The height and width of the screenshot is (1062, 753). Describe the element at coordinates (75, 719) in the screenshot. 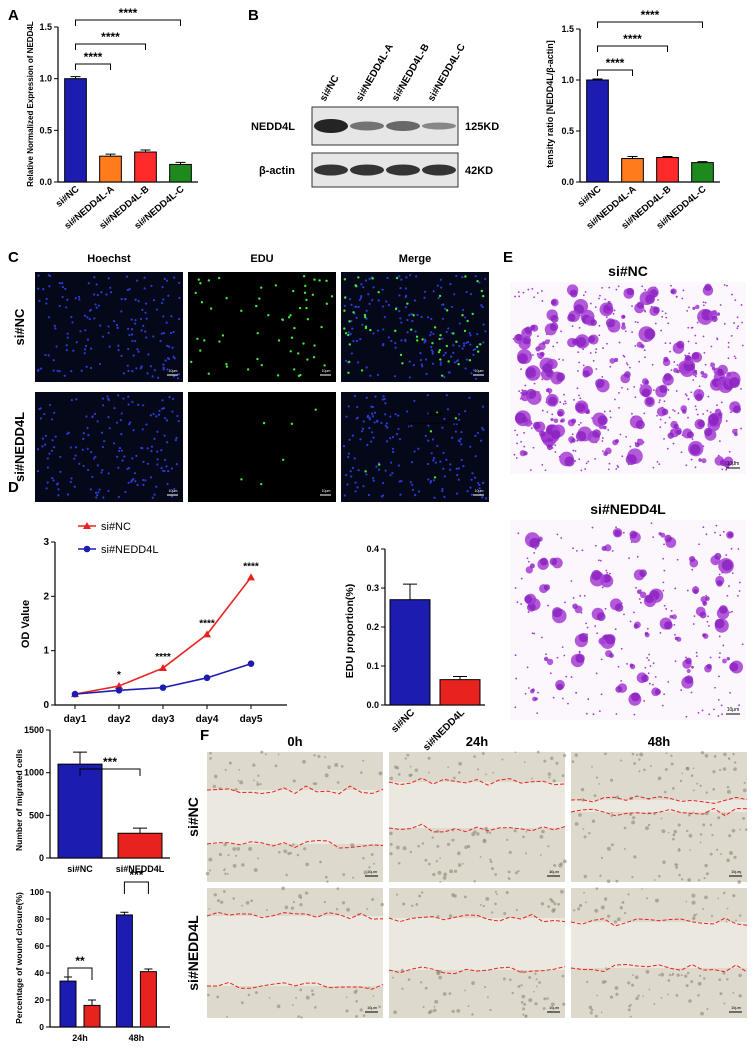

I see `x-tick-label: day1` at that location.